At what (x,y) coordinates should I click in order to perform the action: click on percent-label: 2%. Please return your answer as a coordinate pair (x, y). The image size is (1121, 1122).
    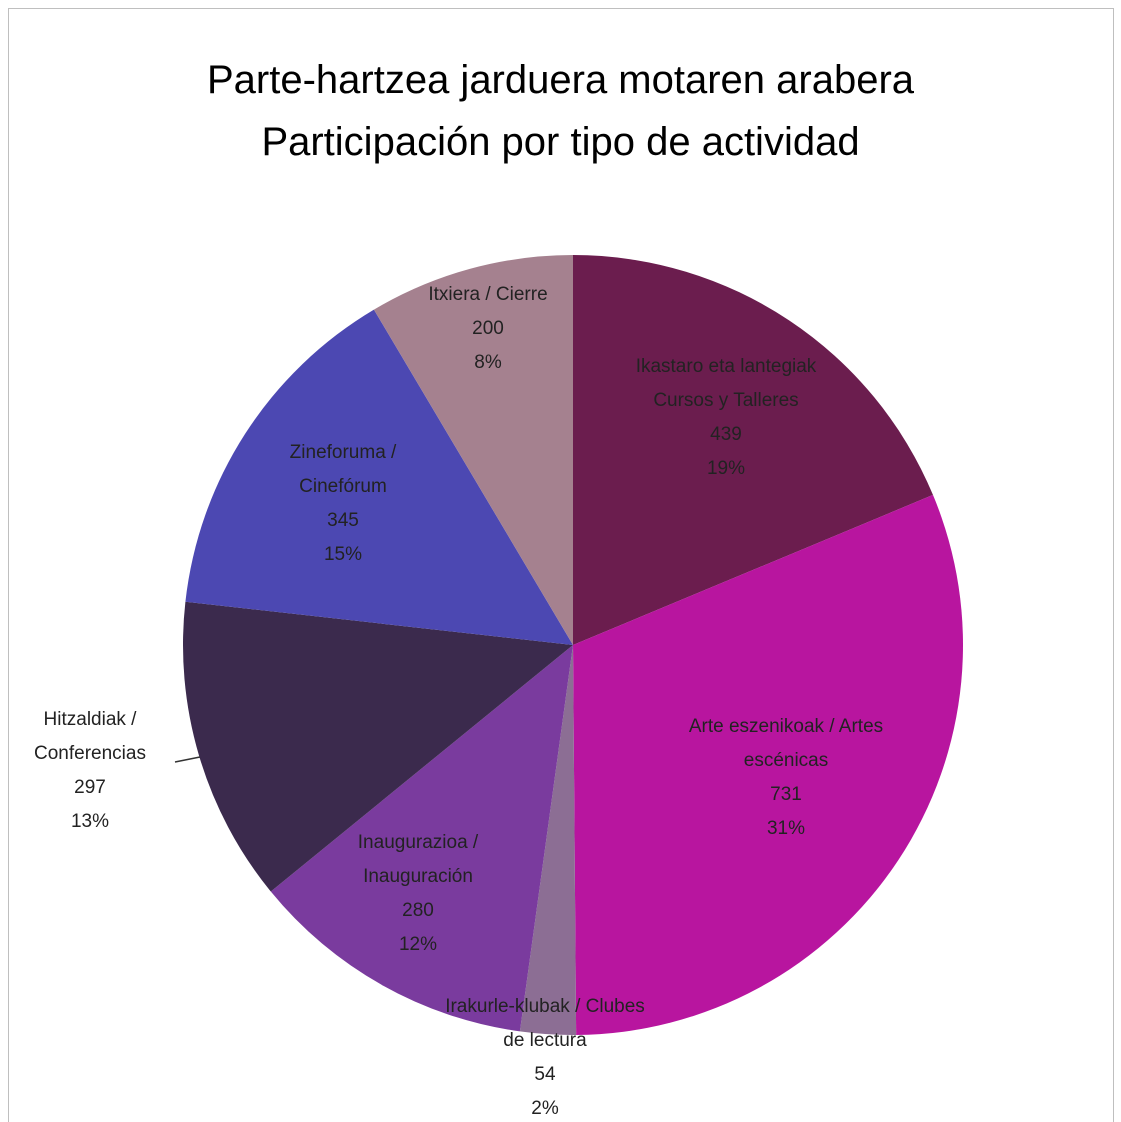
    Looking at the image, I should click on (545, 1108).